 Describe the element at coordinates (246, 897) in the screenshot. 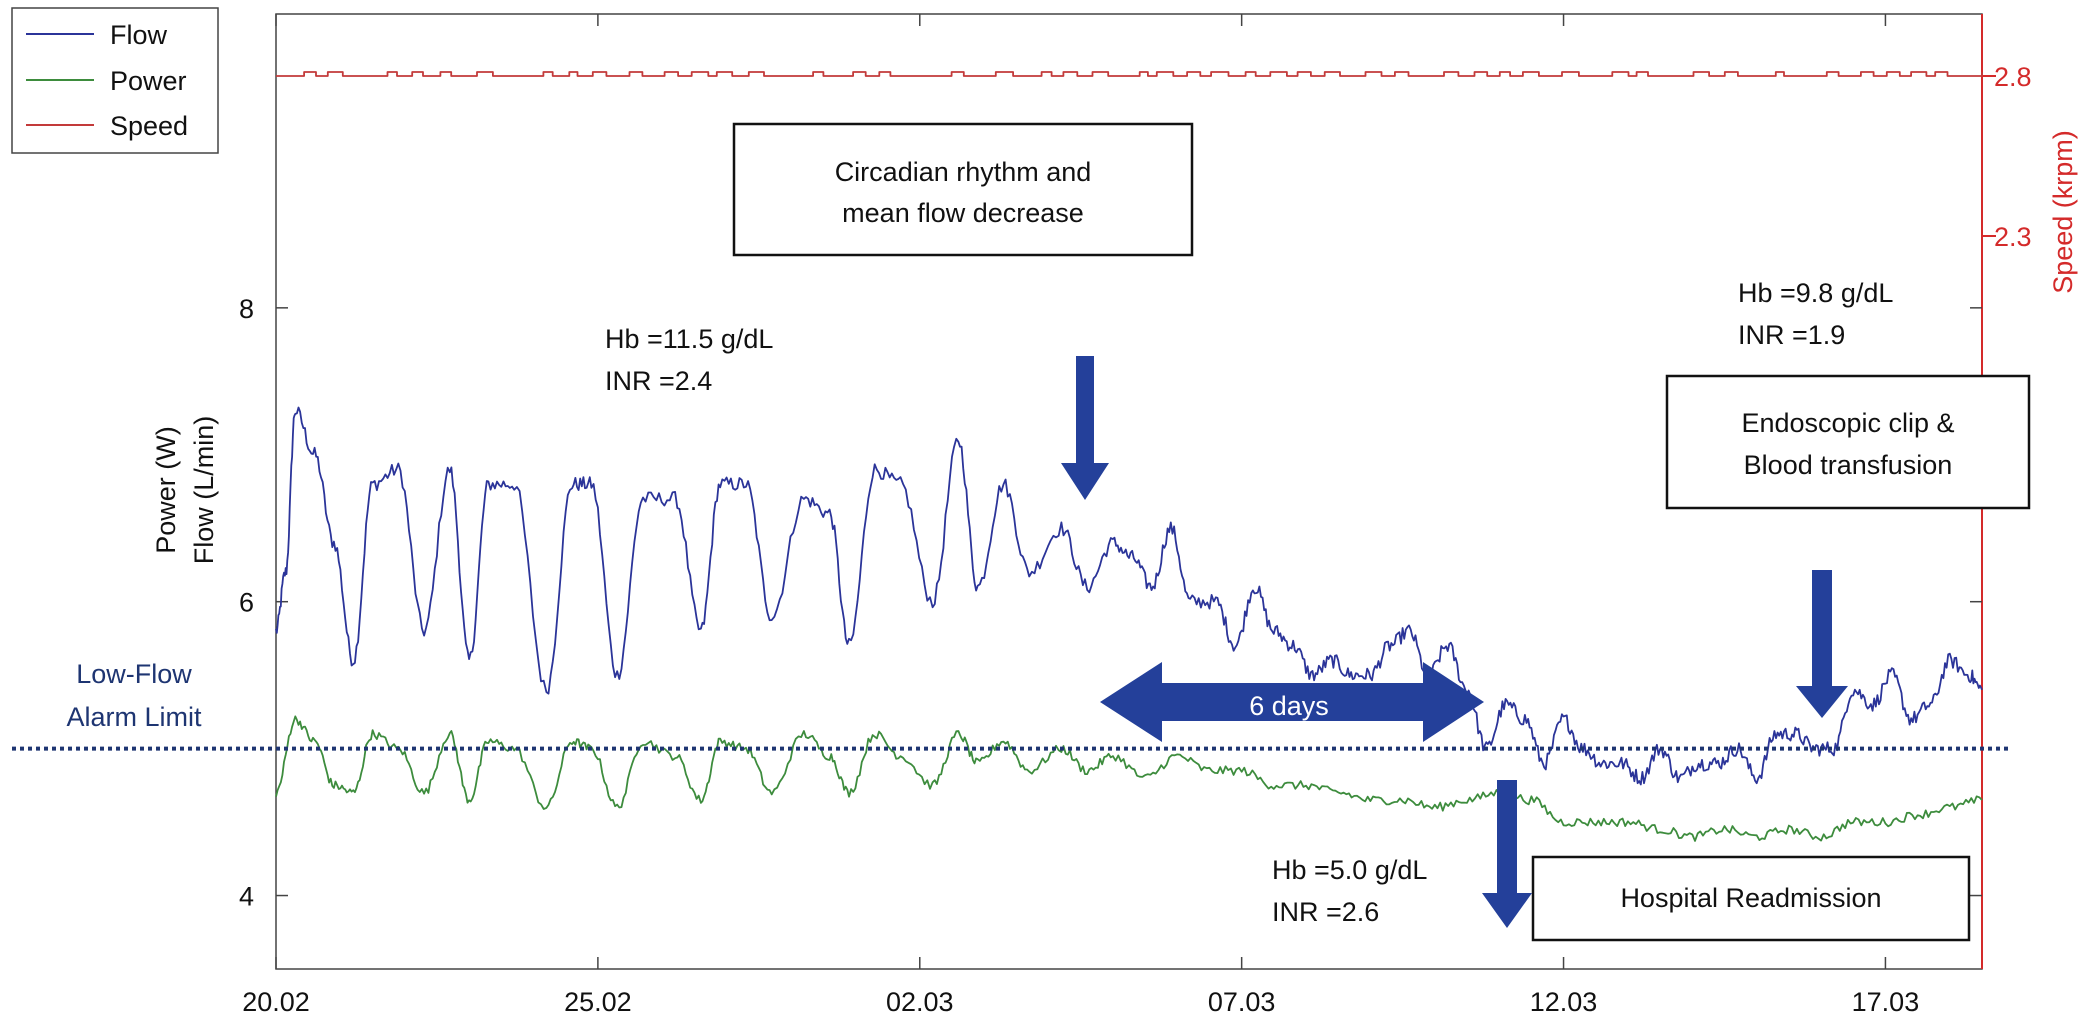

I see `y-tick-label: 4` at that location.